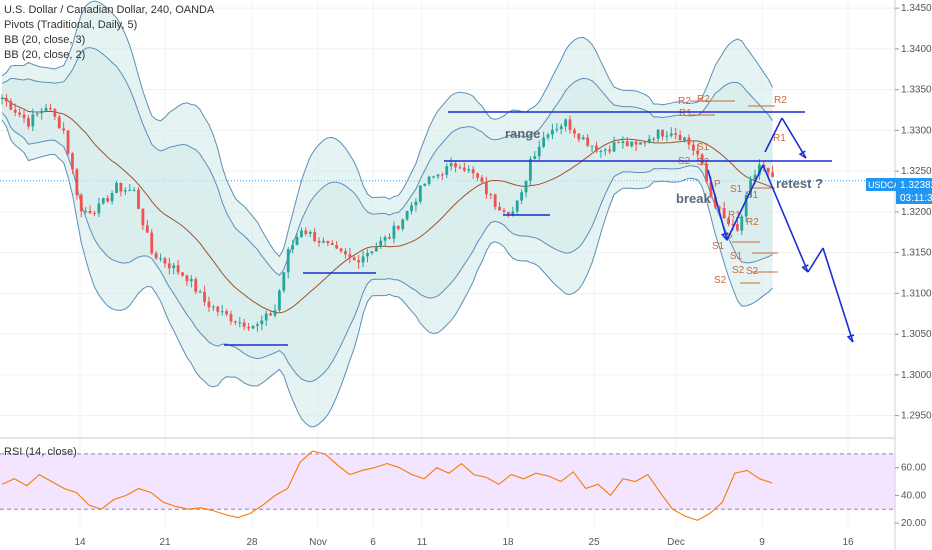  Describe the element at coordinates (80, 542) in the screenshot. I see `x-tick-label: 14` at that location.